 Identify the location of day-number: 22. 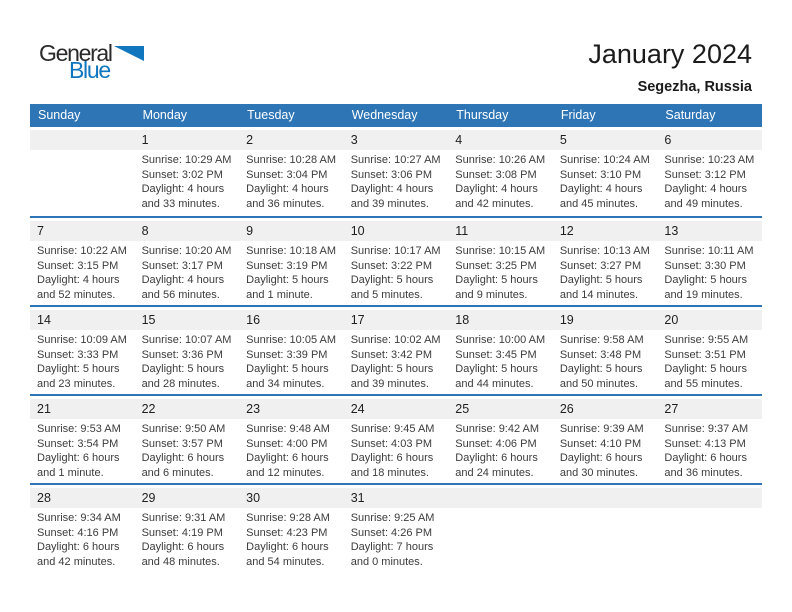
(187, 409).